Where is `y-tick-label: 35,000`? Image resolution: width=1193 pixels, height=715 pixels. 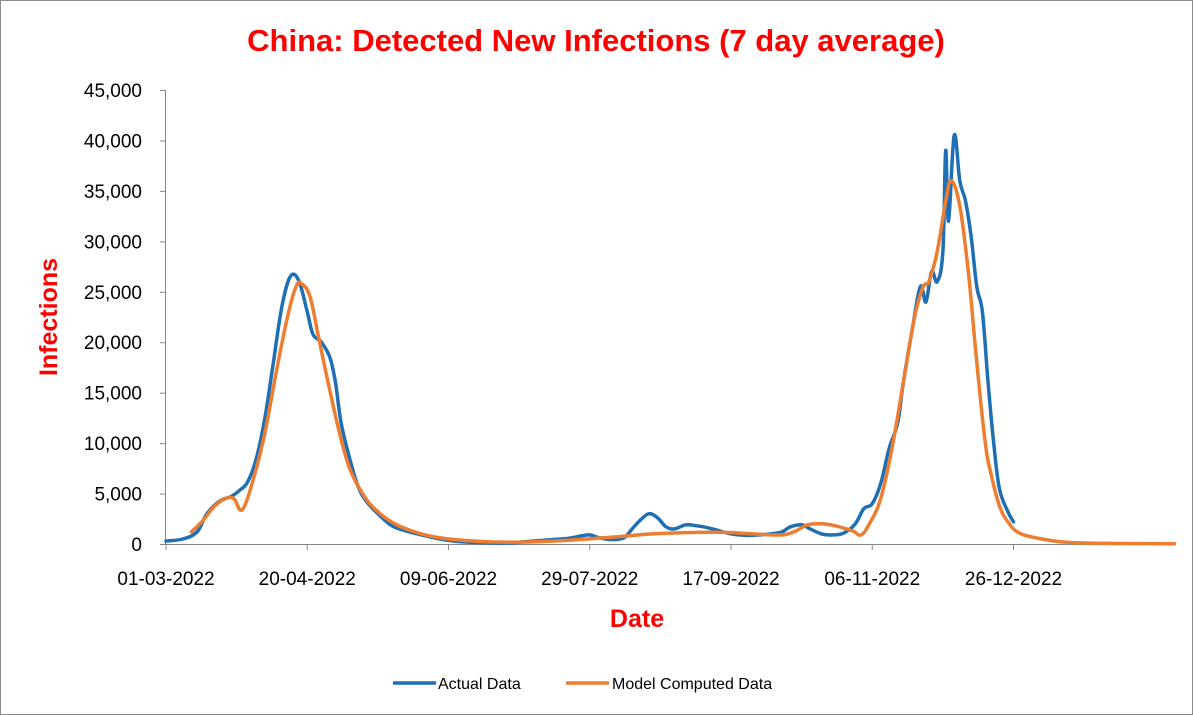
y-tick-label: 35,000 is located at coordinates (113, 192).